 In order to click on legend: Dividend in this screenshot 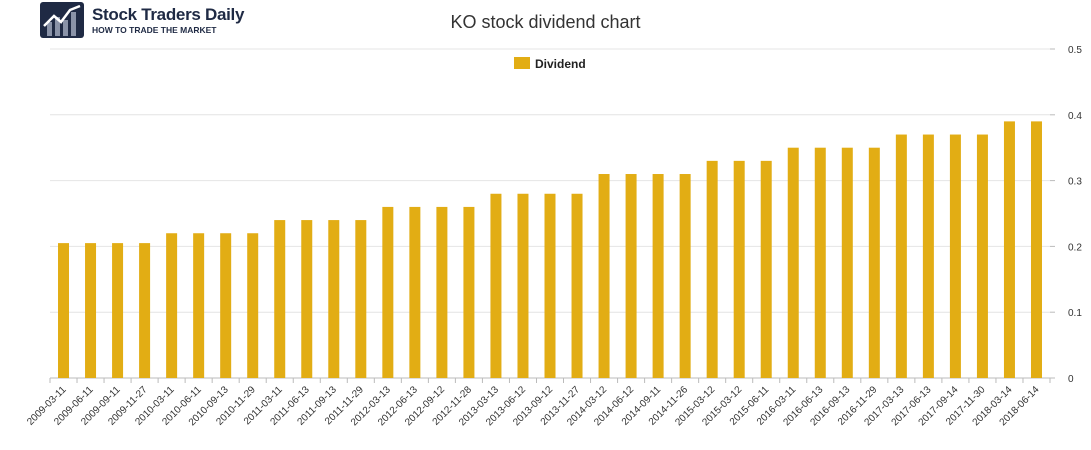, I will do `click(550, 64)`.